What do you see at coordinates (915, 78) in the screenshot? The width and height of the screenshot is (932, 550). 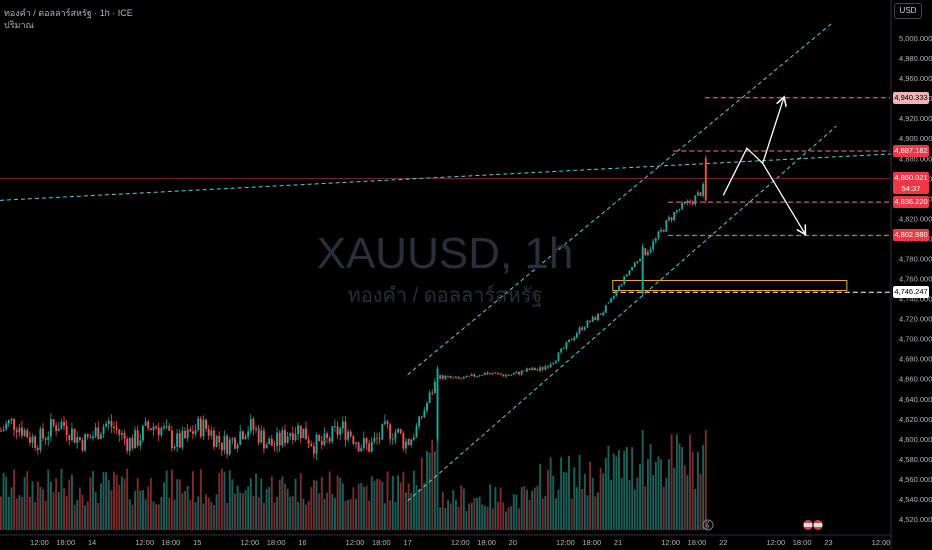 I see `price-tick-label: 4,960.000` at bounding box center [915, 78].